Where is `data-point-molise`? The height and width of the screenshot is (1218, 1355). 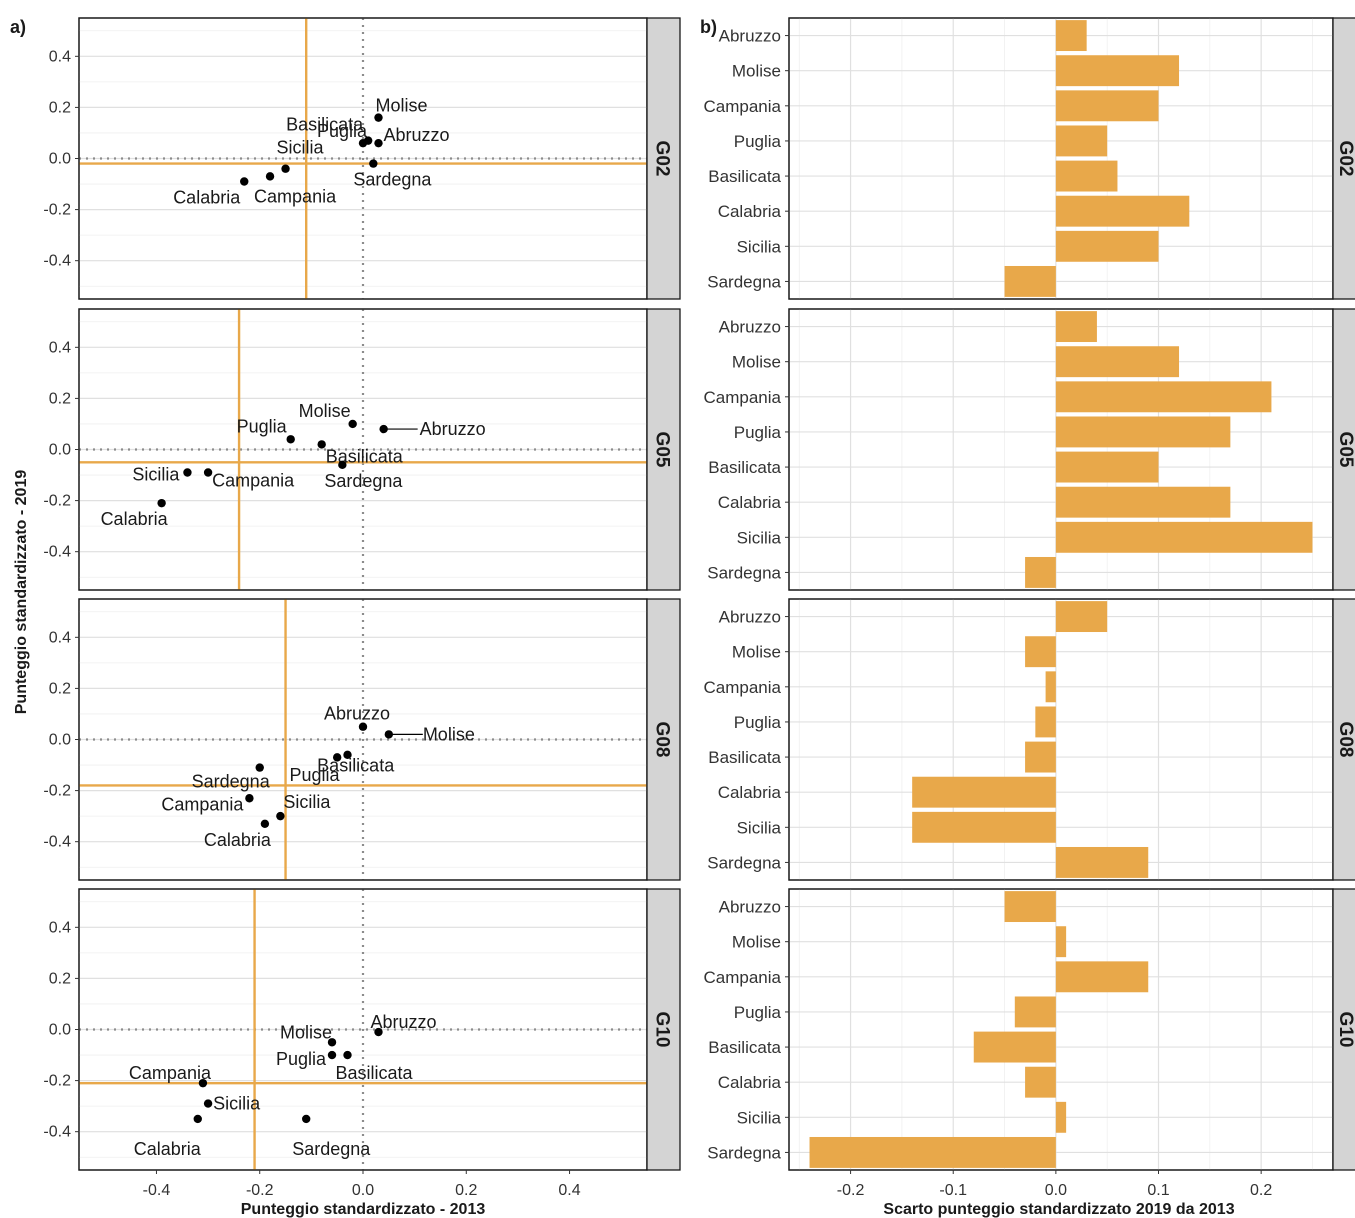 data-point-molise is located at coordinates (332, 1042).